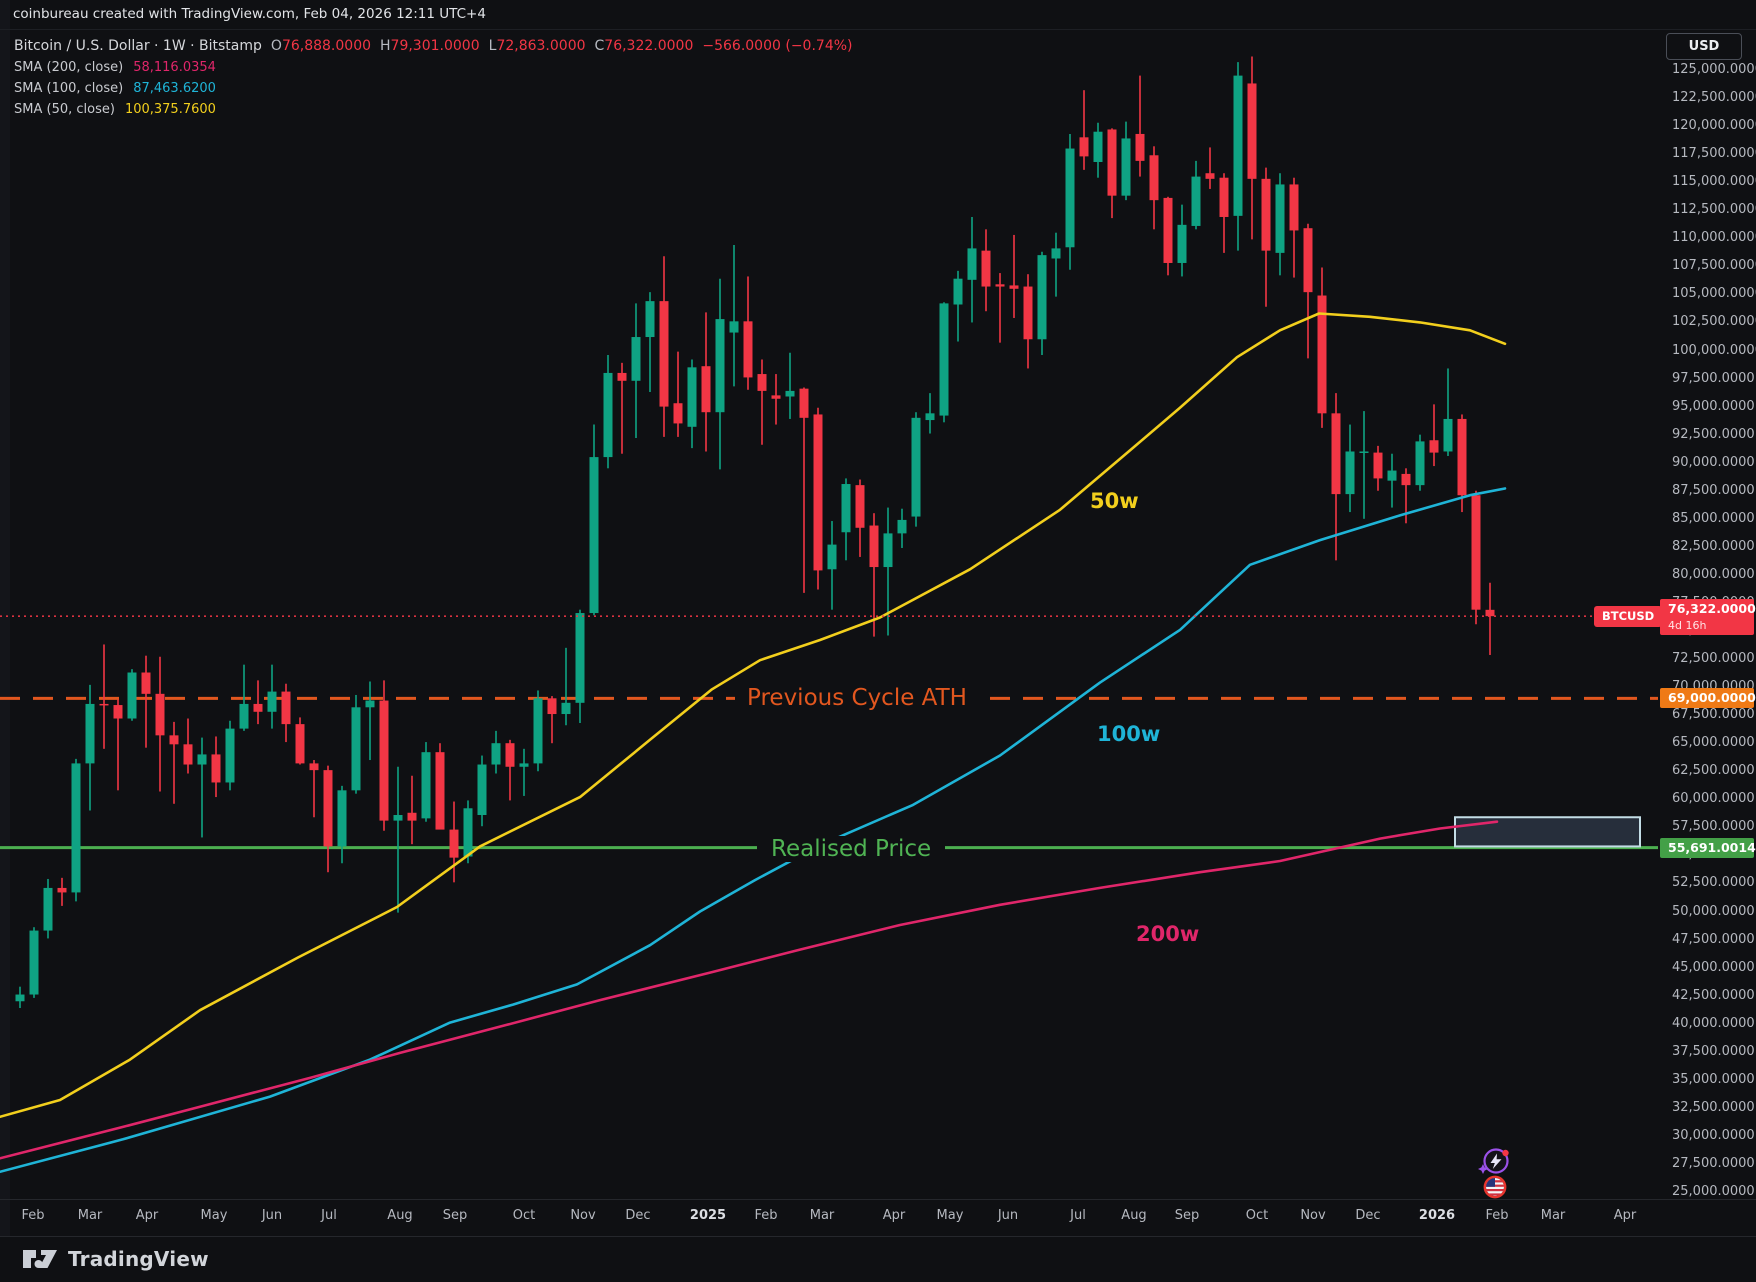  I want to click on price-axis-label: 115,000.0000, so click(1714, 182).